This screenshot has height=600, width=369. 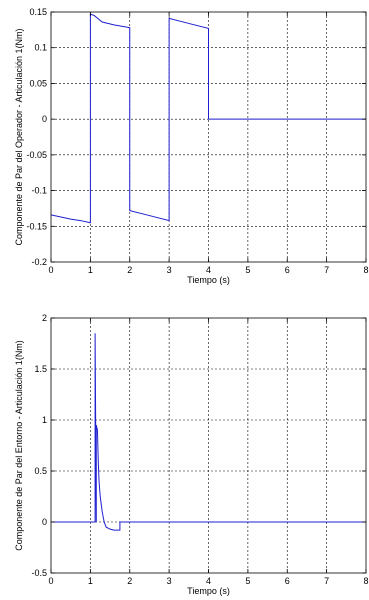 I want to click on y-tick-label: 2, so click(x=44, y=318).